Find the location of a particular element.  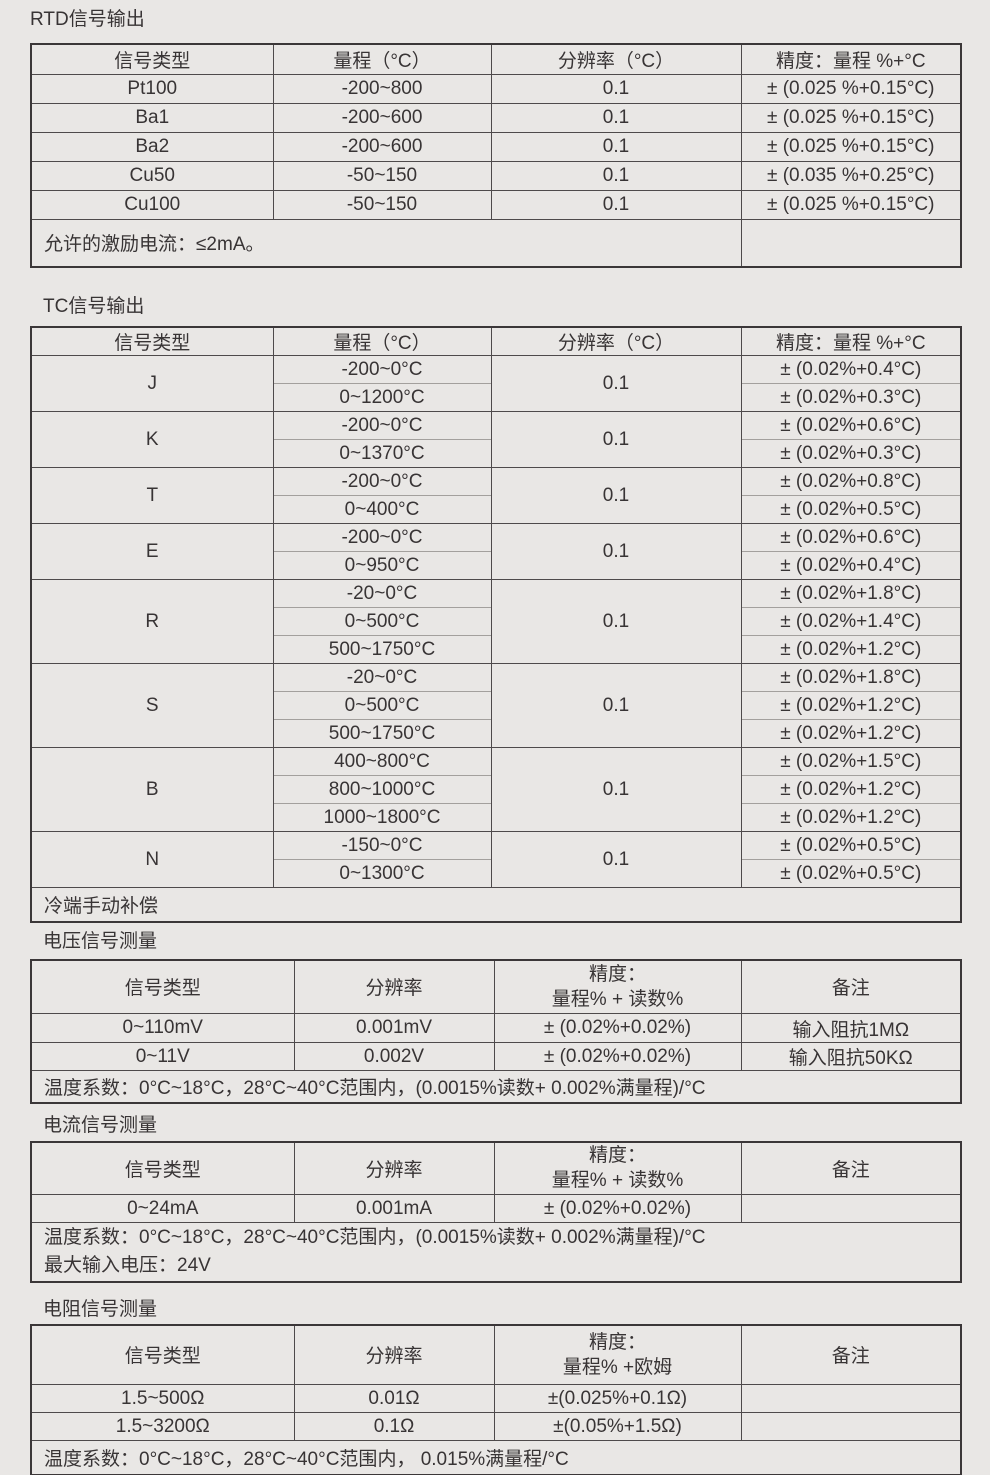

cell-signal-type: T is located at coordinates (151, 495).